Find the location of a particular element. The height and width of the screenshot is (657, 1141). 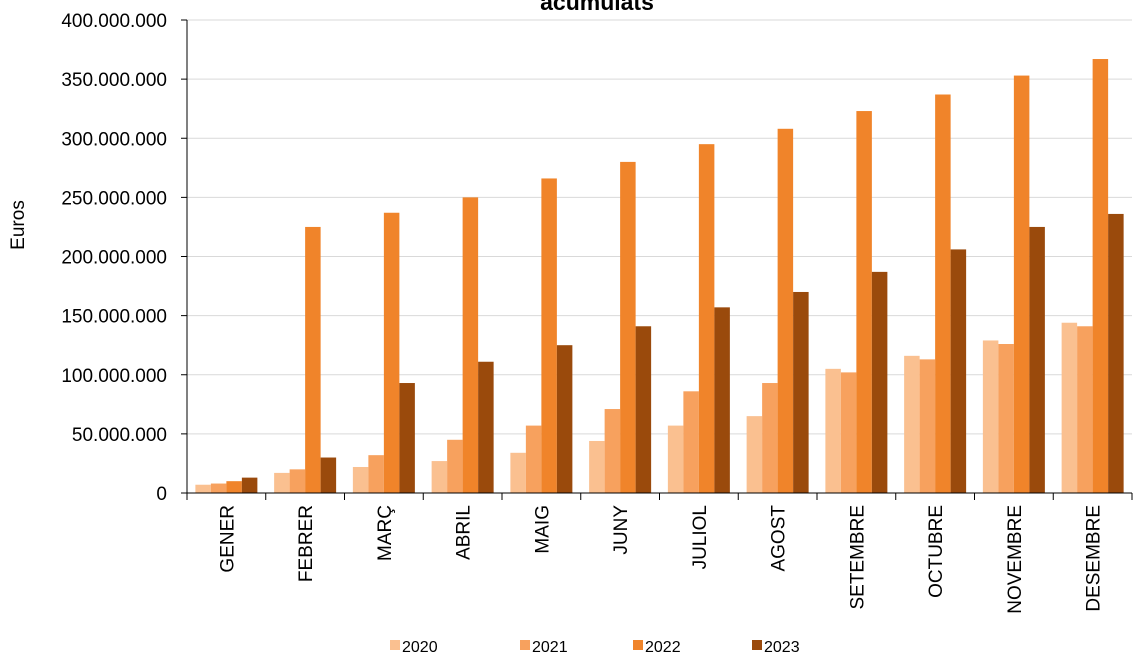

legend-item-2022: 2022 is located at coordinates (657, 647).